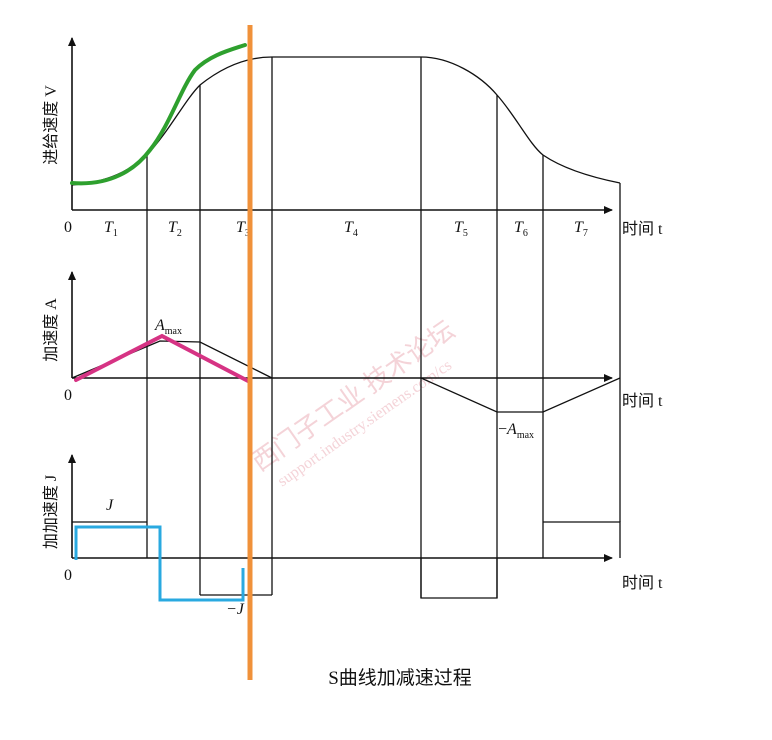  I want to click on segment-label: T7, so click(581, 229).